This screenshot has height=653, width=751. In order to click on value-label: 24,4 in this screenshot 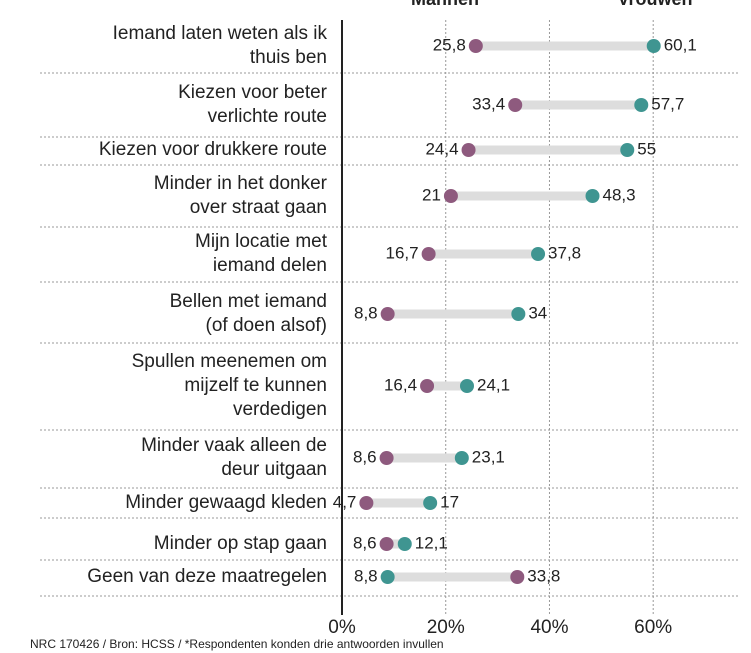, I will do `click(441, 148)`.